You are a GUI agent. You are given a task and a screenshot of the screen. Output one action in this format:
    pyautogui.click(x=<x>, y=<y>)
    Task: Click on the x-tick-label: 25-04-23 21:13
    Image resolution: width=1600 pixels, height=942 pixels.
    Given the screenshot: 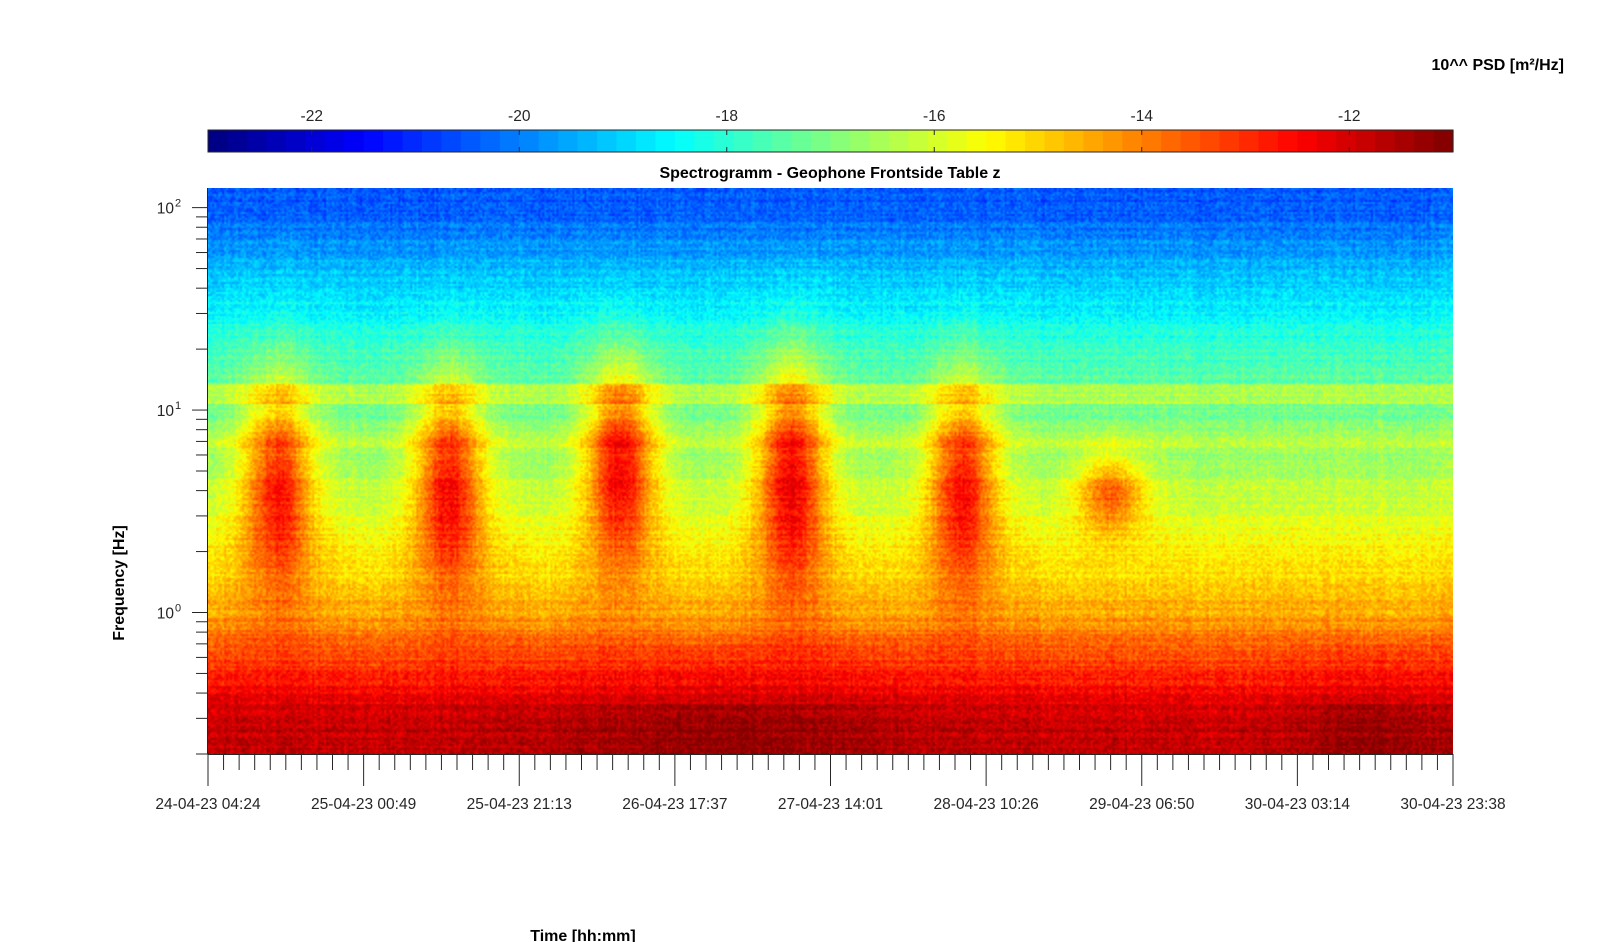 What is the action you would take?
    pyautogui.click(x=519, y=804)
    